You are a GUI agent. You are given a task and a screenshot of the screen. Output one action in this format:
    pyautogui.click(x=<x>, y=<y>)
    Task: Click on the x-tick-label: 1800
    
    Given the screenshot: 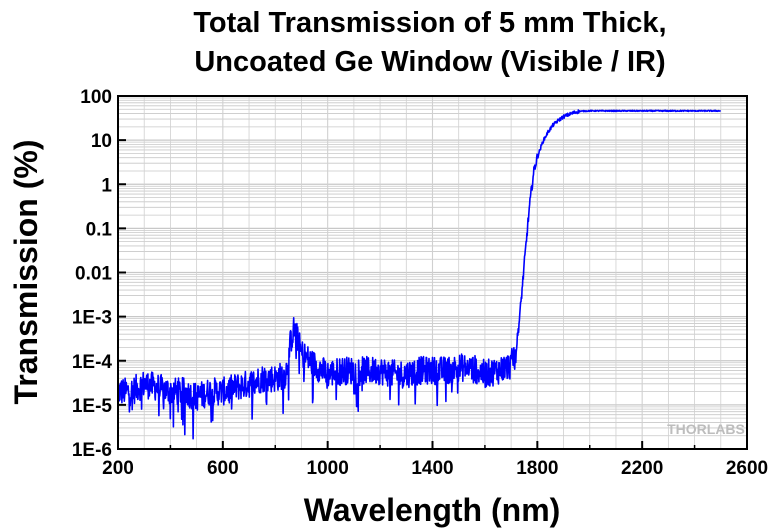 What is the action you would take?
    pyautogui.click(x=537, y=468)
    